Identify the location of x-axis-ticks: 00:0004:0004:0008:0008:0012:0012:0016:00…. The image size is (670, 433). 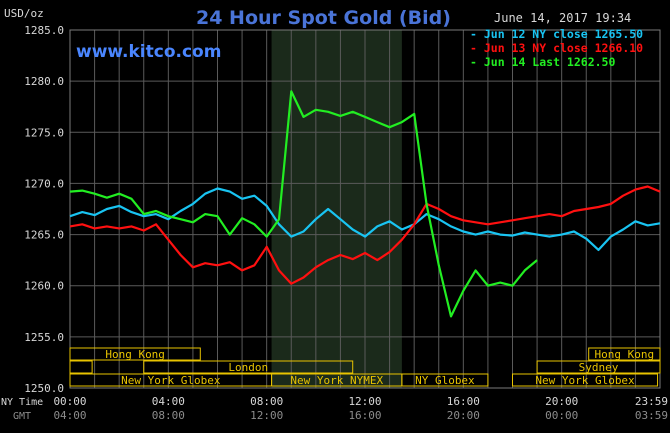
(360, 408).